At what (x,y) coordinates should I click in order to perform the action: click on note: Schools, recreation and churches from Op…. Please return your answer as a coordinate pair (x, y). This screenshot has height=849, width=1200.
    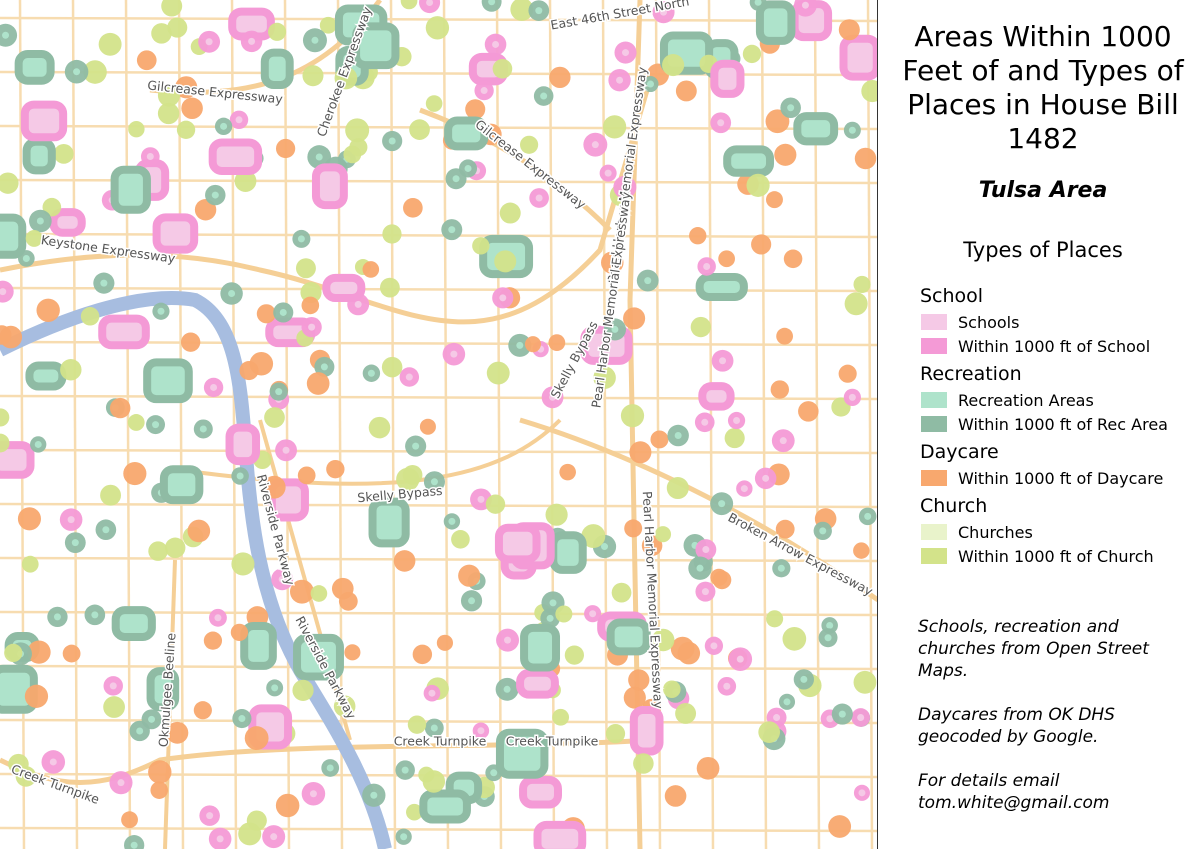
    Looking at the image, I should click on (1033, 649).